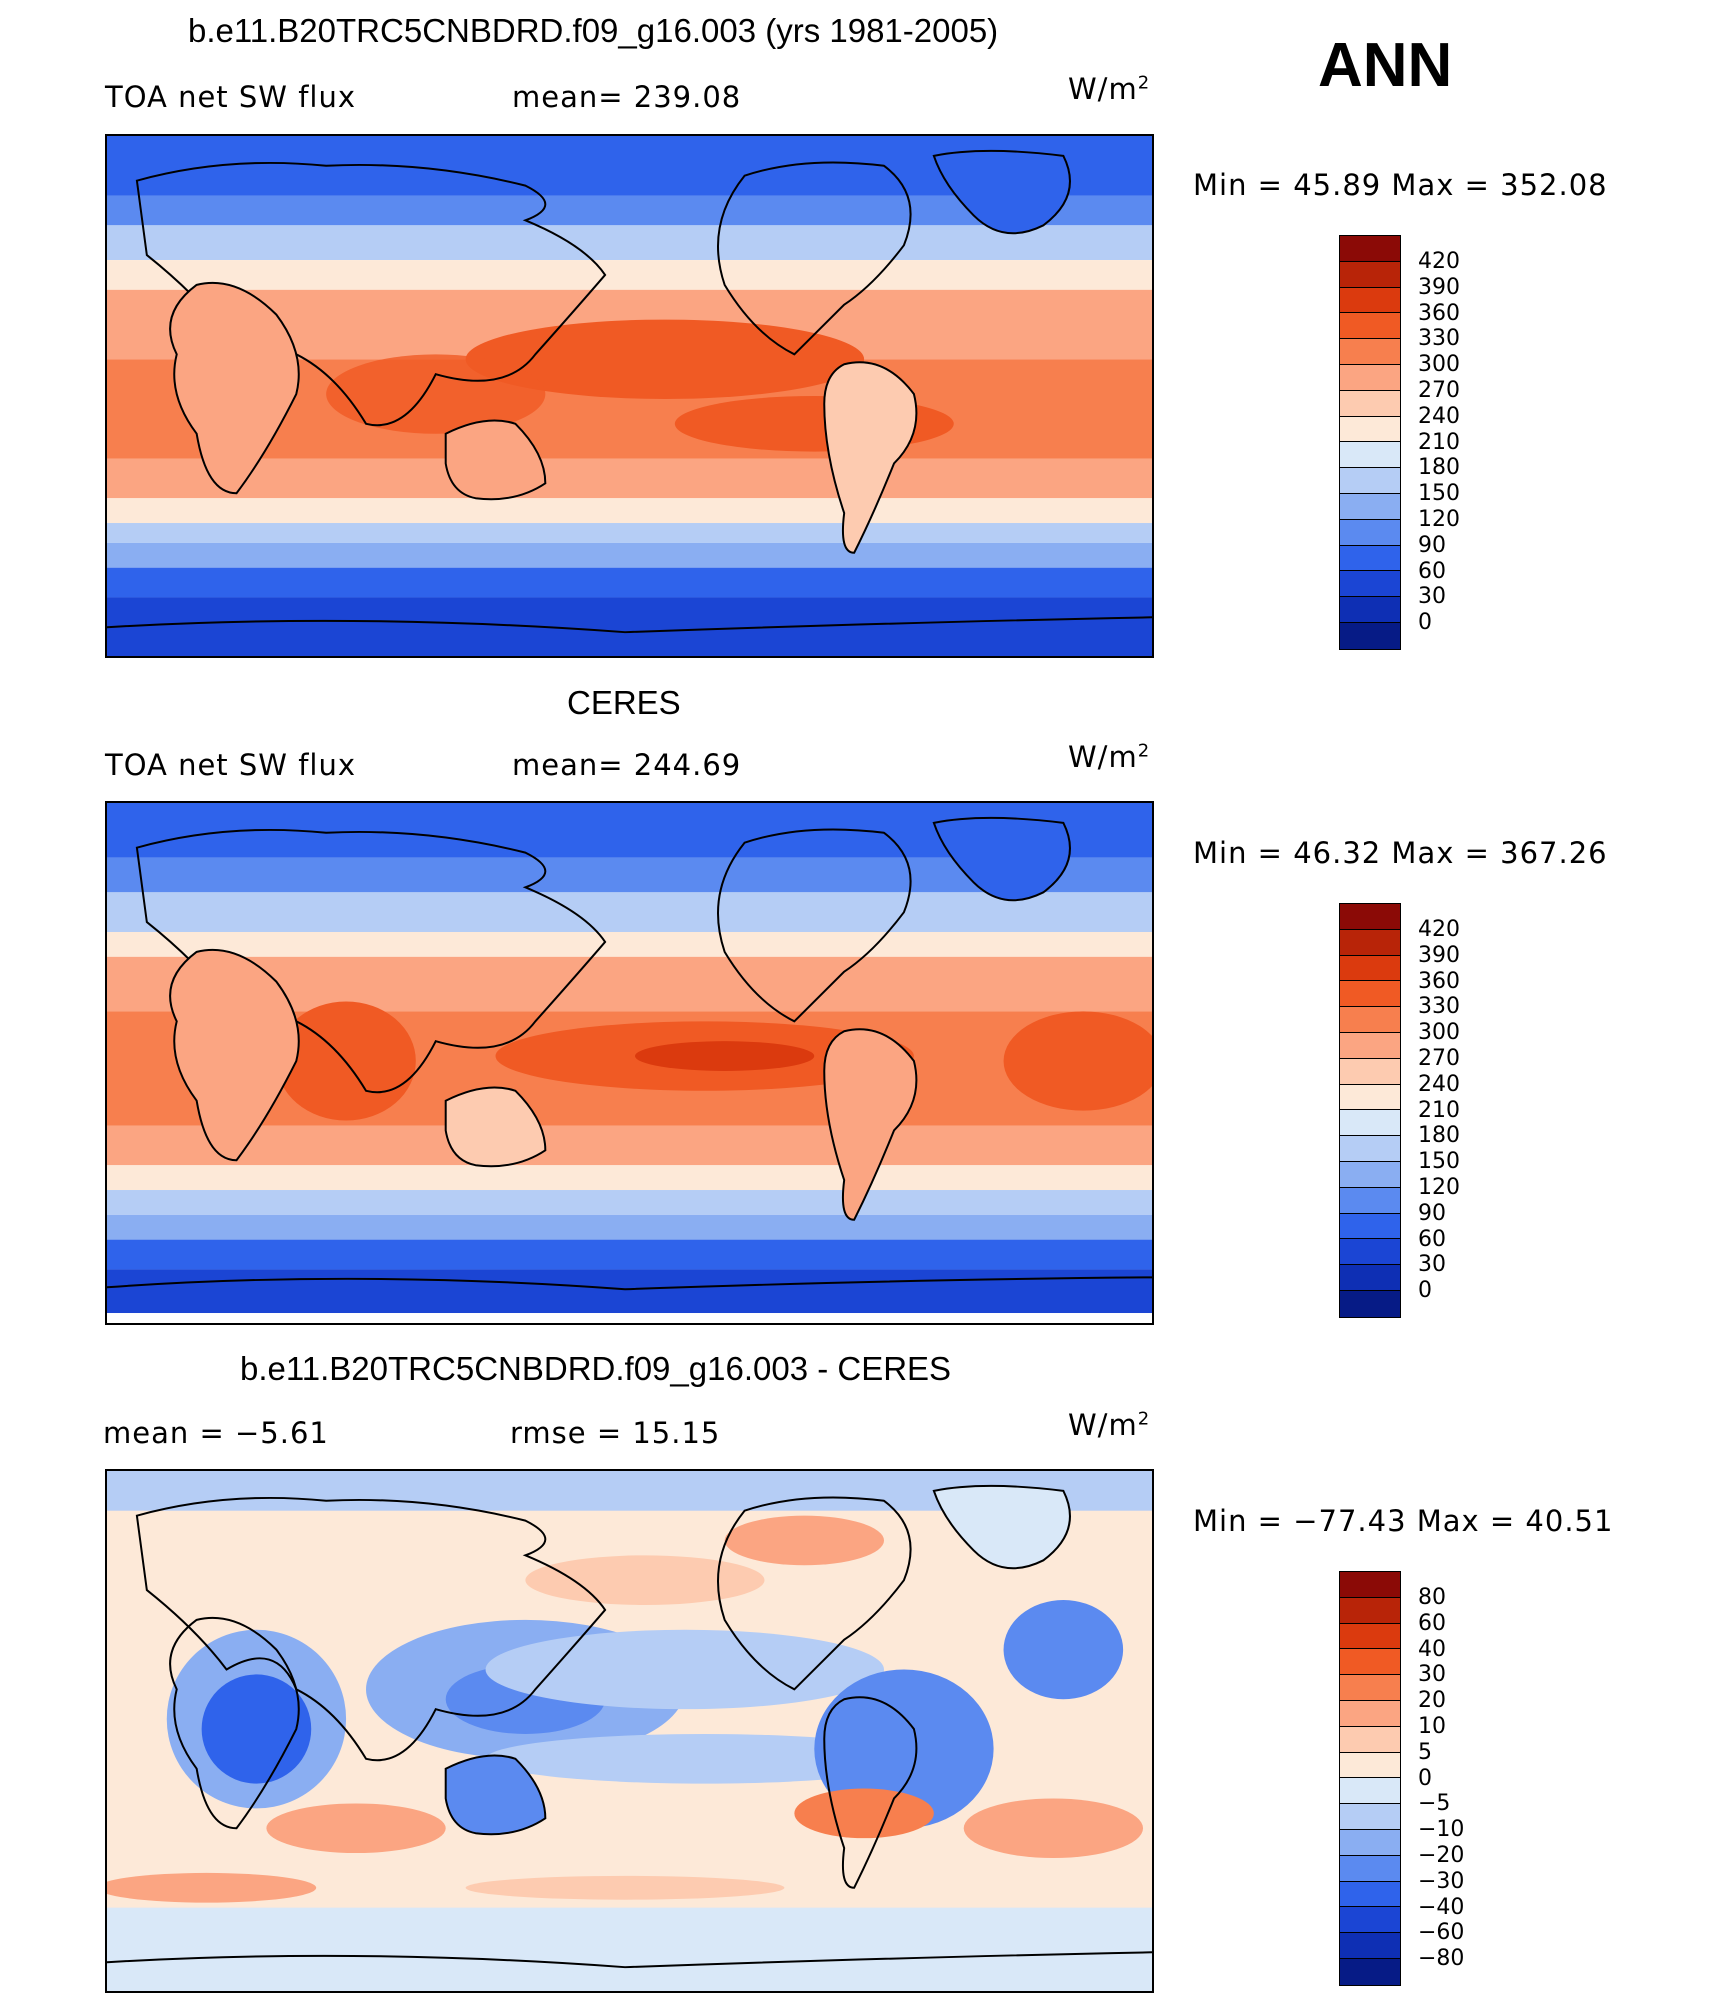 Image resolution: width=1710 pixels, height=2003 pixels. What do you see at coordinates (1109, 757) in the screenshot?
I see `panel-2-units: W/m2` at bounding box center [1109, 757].